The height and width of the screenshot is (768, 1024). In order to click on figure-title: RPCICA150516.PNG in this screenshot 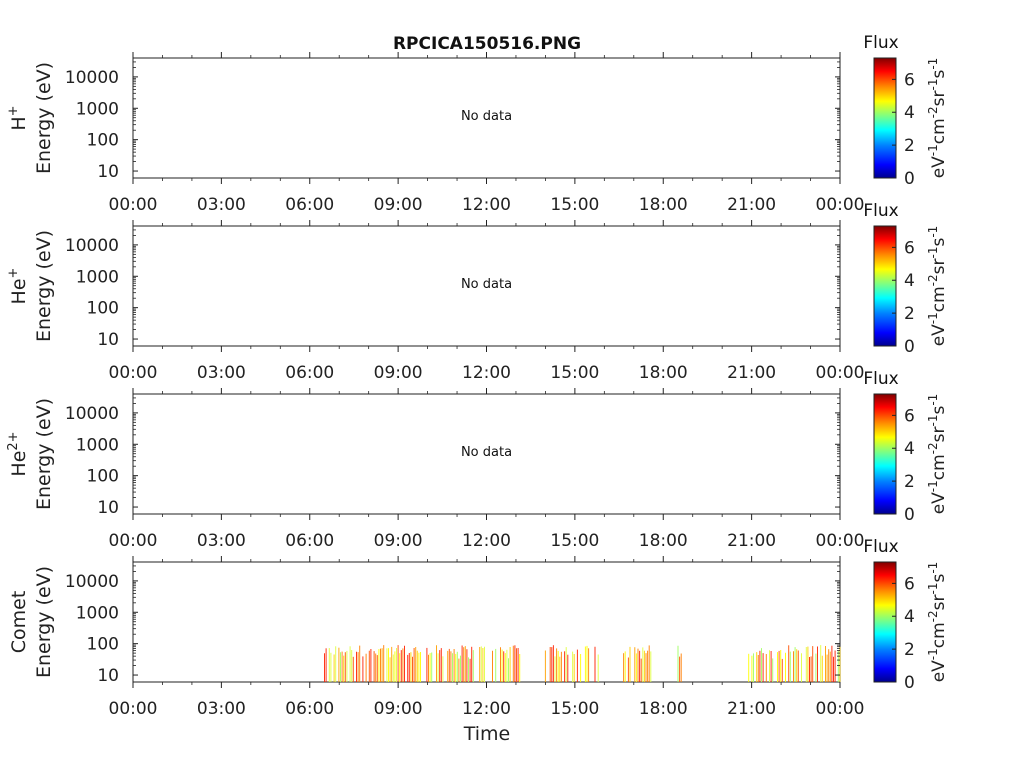, I will do `click(487, 44)`.